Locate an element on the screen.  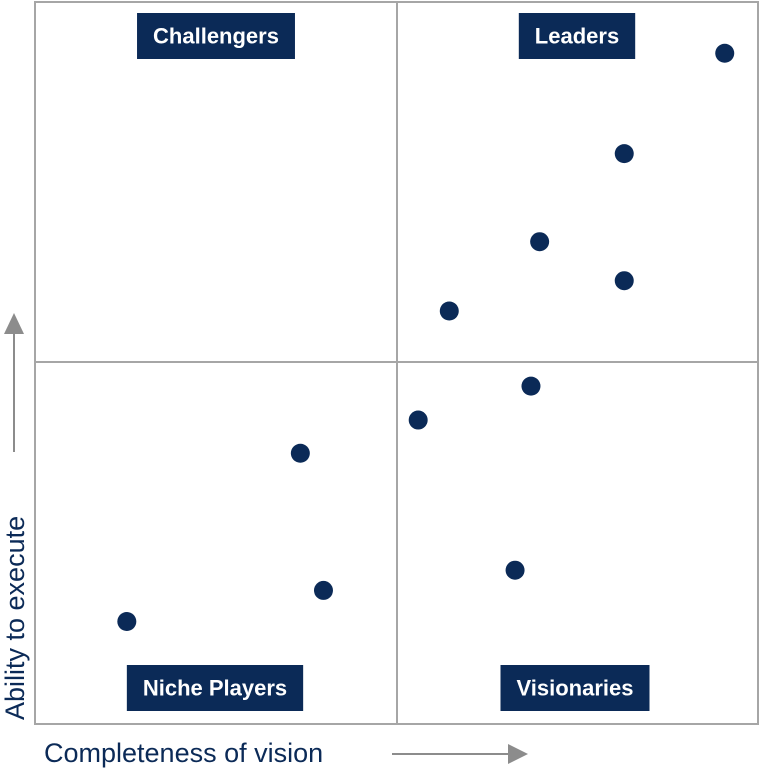
quadrant-label-text: Challengers is located at coordinates (216, 36).